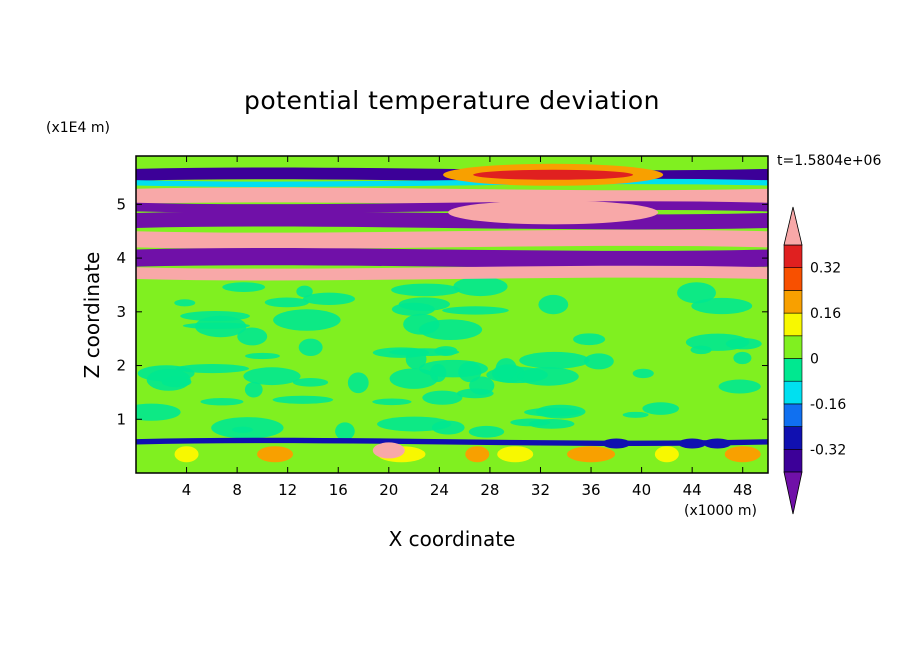 The image size is (904, 654). What do you see at coordinates (540, 490) in the screenshot?
I see `x-tick-label: 32` at bounding box center [540, 490].